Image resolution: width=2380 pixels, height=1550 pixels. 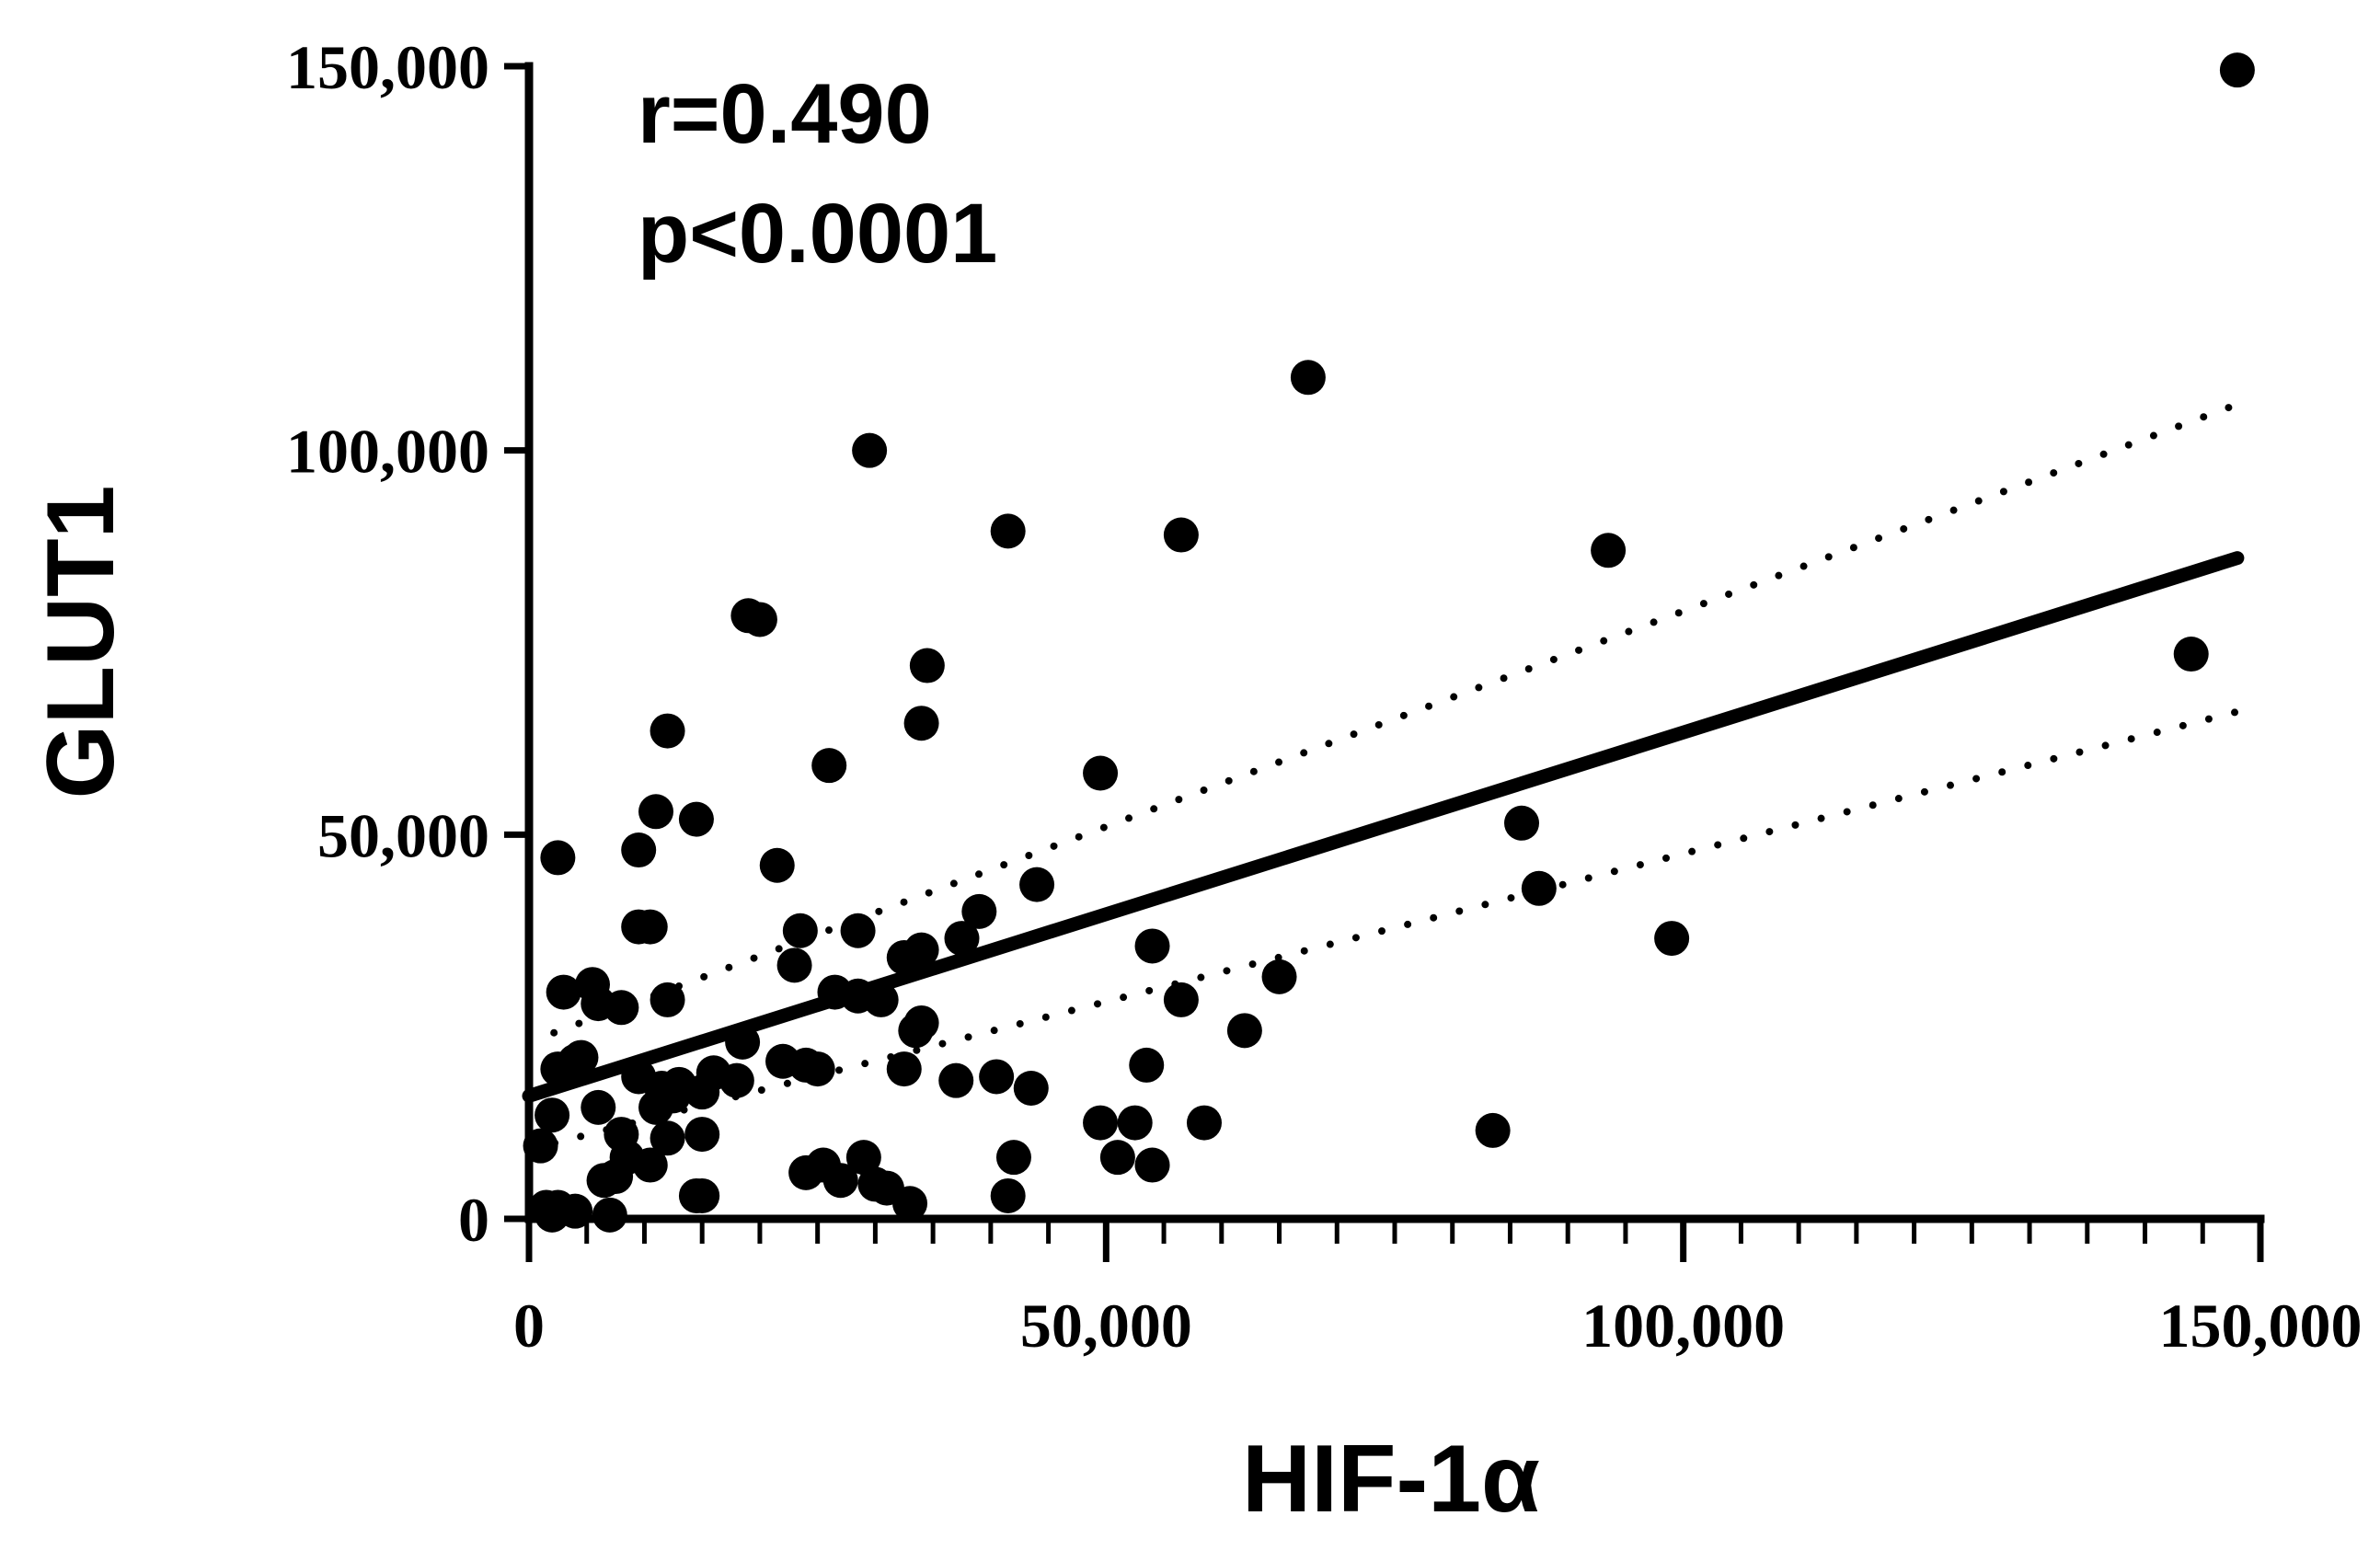 I want to click on y-tick-label: 150,000, so click(x=387, y=67).